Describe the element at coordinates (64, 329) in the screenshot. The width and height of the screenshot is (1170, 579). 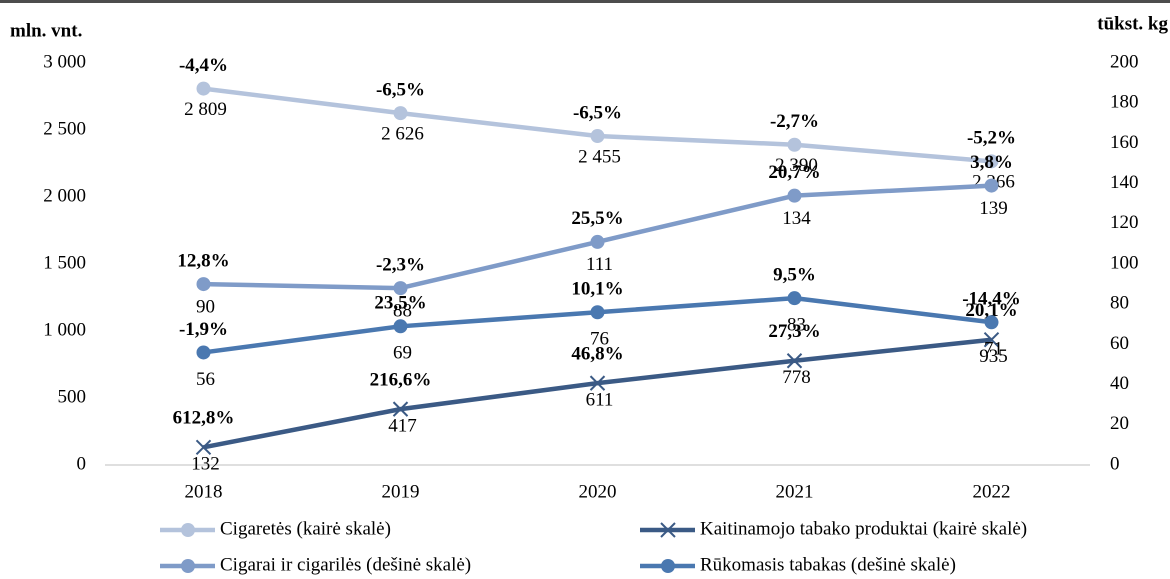
I see `y-tick-label: 1 000` at that location.